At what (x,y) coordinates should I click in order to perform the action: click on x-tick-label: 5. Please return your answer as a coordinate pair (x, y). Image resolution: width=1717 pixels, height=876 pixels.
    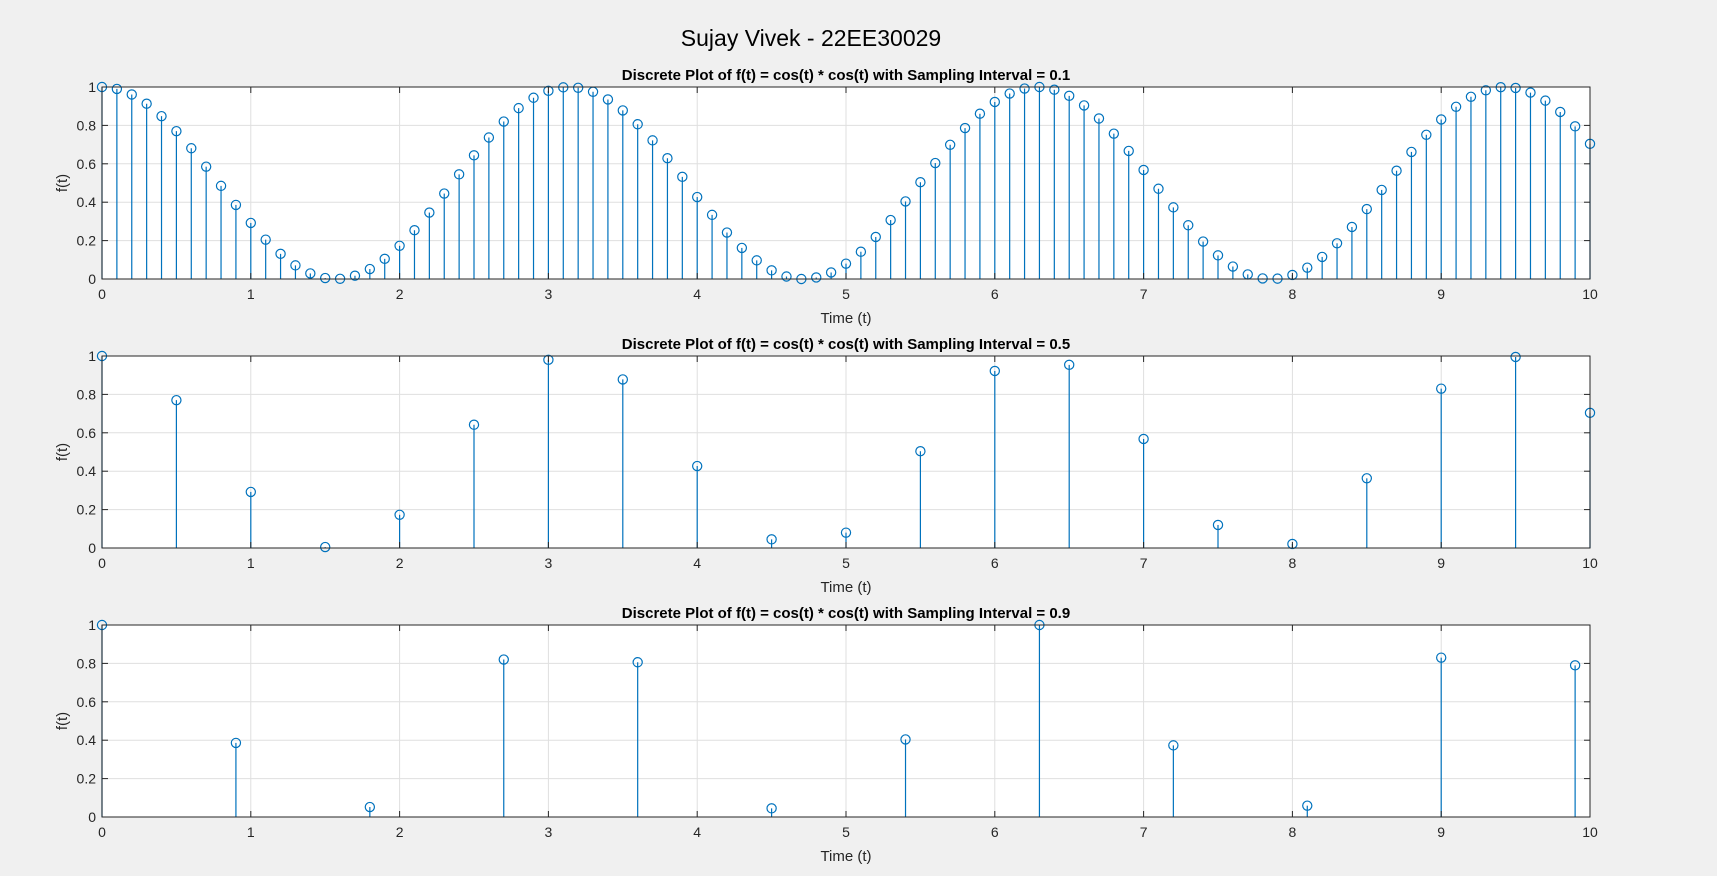
    Looking at the image, I should click on (846, 294).